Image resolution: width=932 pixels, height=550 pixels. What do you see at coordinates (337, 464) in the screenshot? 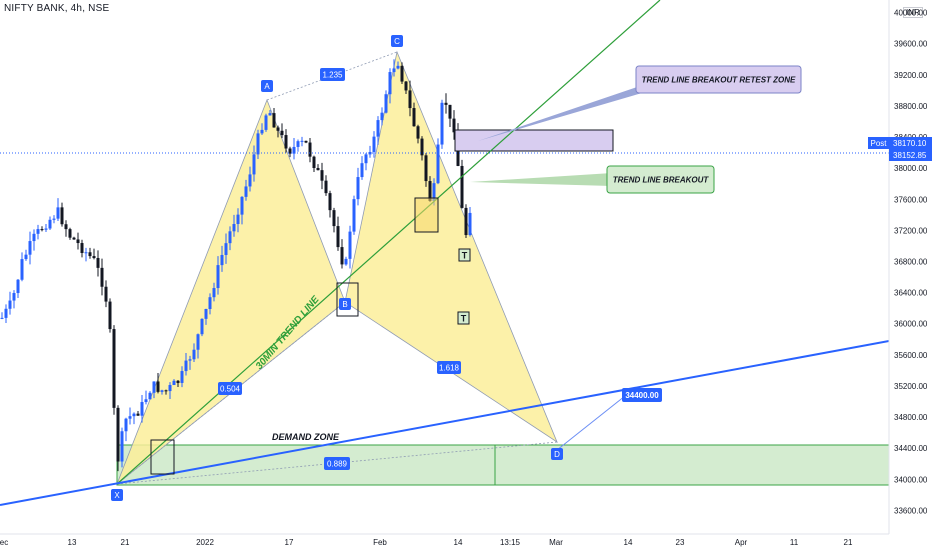
I see `svg-text: 0.889` at bounding box center [337, 464].